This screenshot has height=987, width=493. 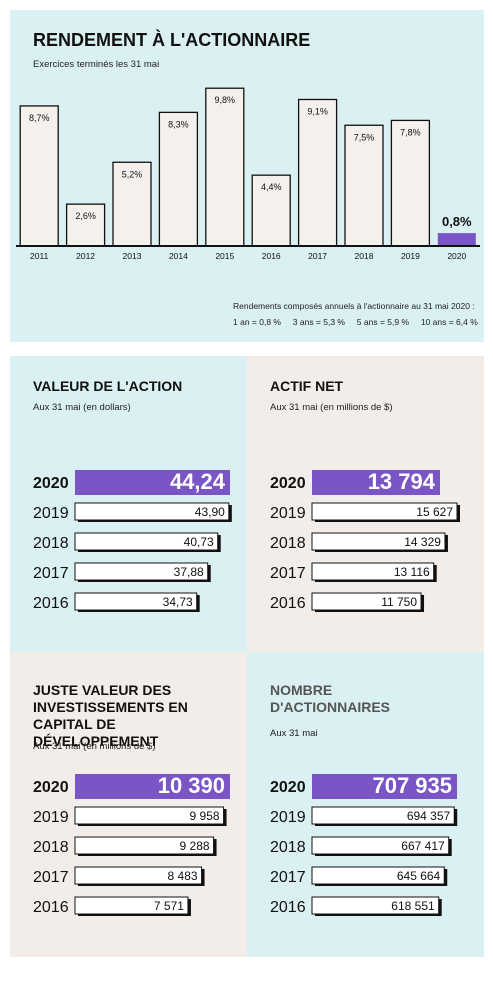 I want to click on return-bar-2016, so click(x=271, y=210).